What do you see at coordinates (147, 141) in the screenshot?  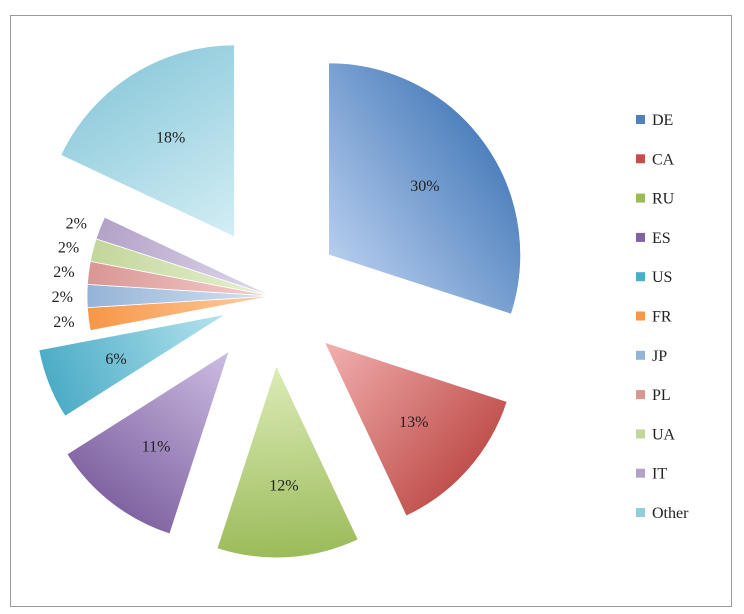 I see `pie-slice-other` at bounding box center [147, 141].